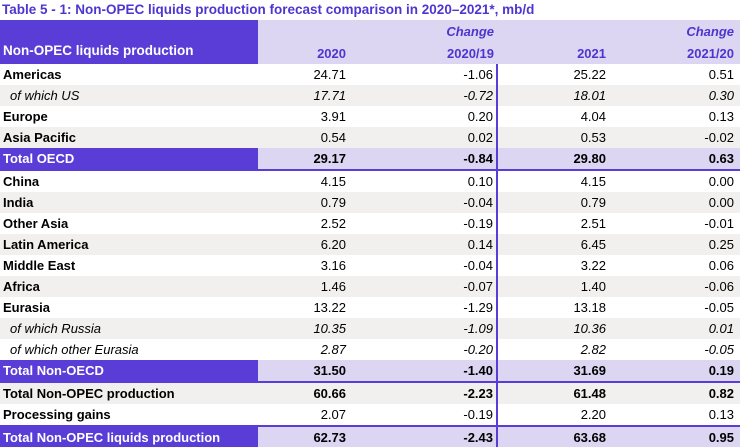  I want to click on table-row: of which other Eurasia 2.87 -0.20 2.82 -0.05, so click(370, 349).